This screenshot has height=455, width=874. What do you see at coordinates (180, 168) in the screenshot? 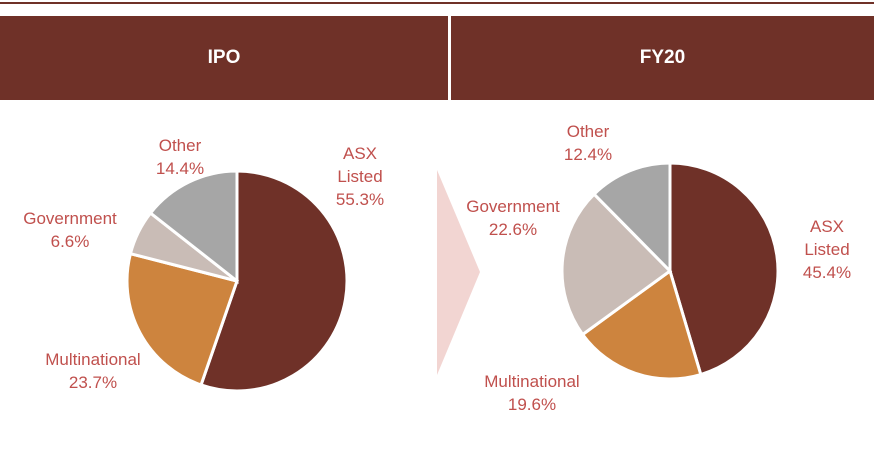
I see `value-label: 14.4%` at bounding box center [180, 168].